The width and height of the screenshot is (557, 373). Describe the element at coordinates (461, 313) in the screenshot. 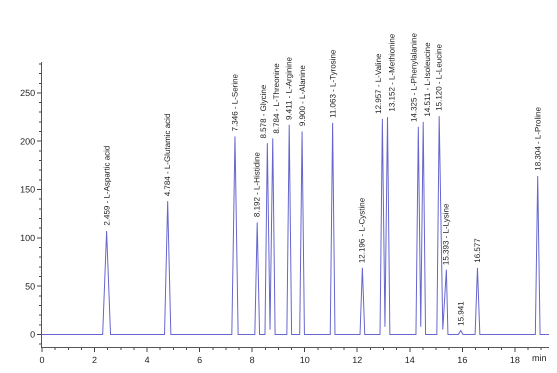

I see `annotation: 15.941` at that location.